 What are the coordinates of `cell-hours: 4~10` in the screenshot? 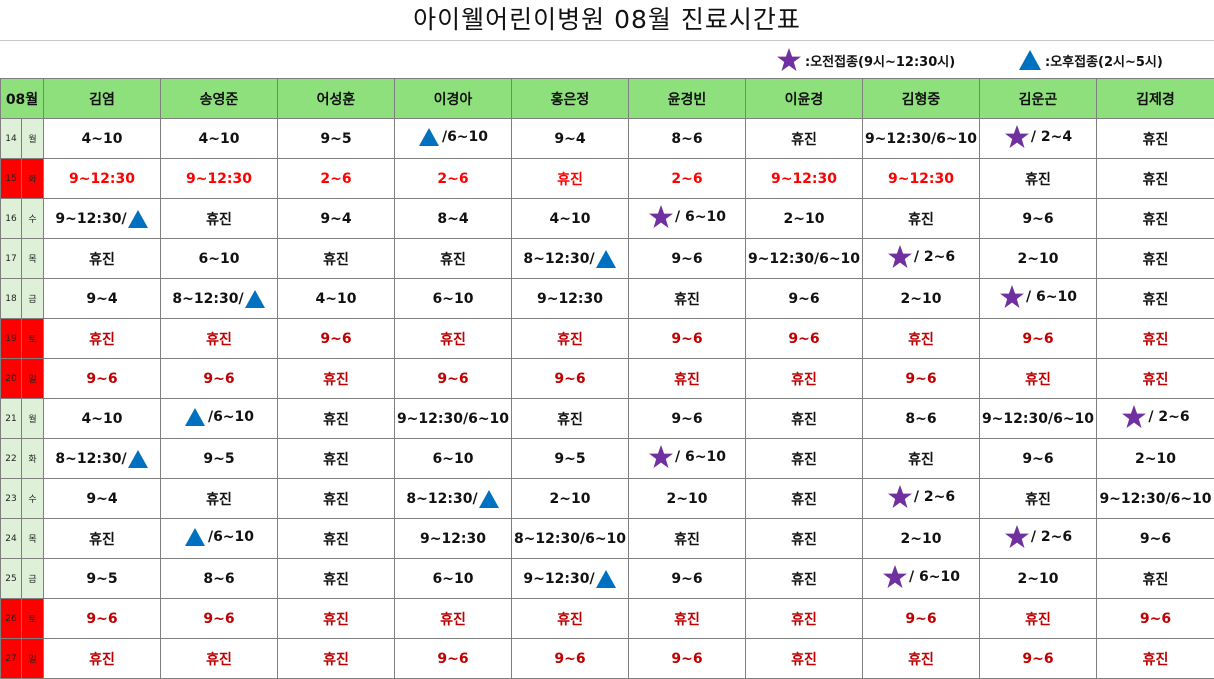 It's located at (102, 138).